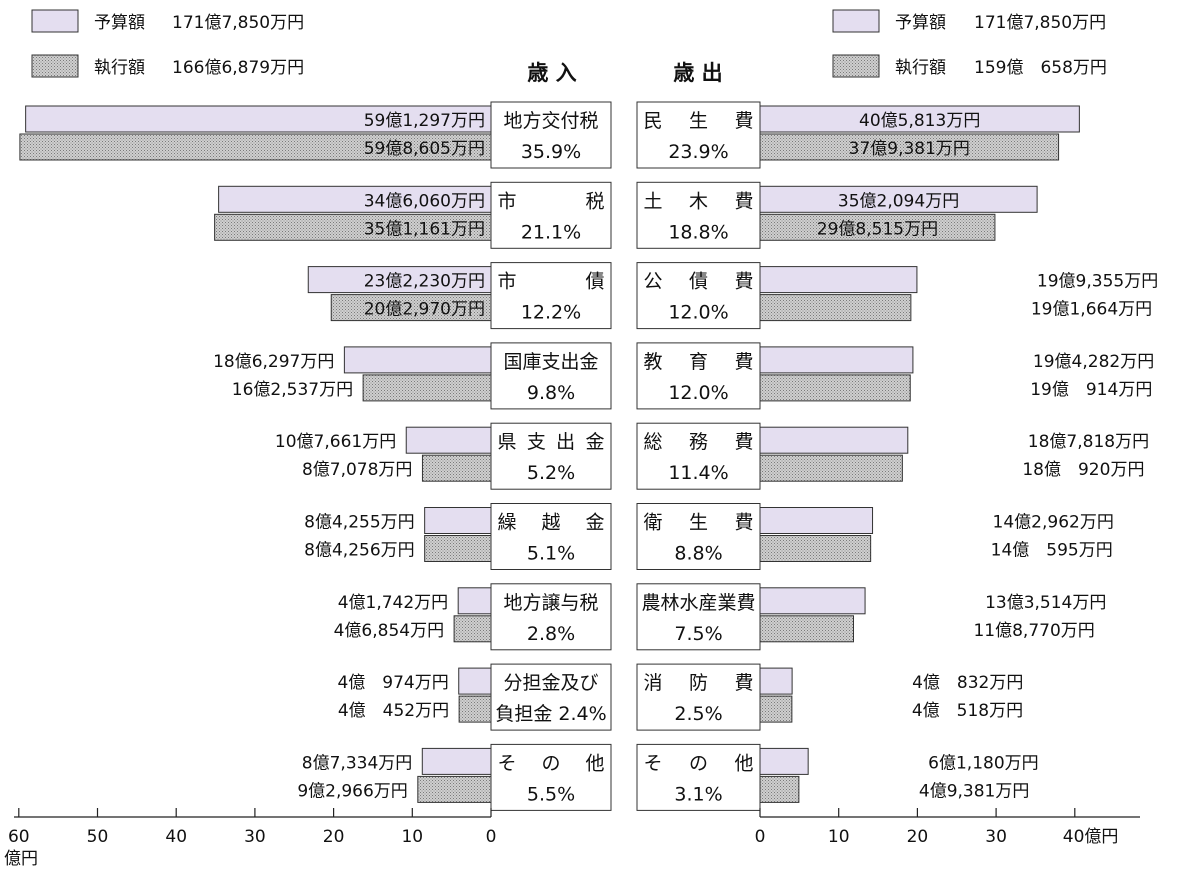 Image resolution: width=1190 pixels, height=873 pixels. What do you see at coordinates (424, 149) in the screenshot?
I see `executed-value-label: 59億8,605万円` at bounding box center [424, 149].